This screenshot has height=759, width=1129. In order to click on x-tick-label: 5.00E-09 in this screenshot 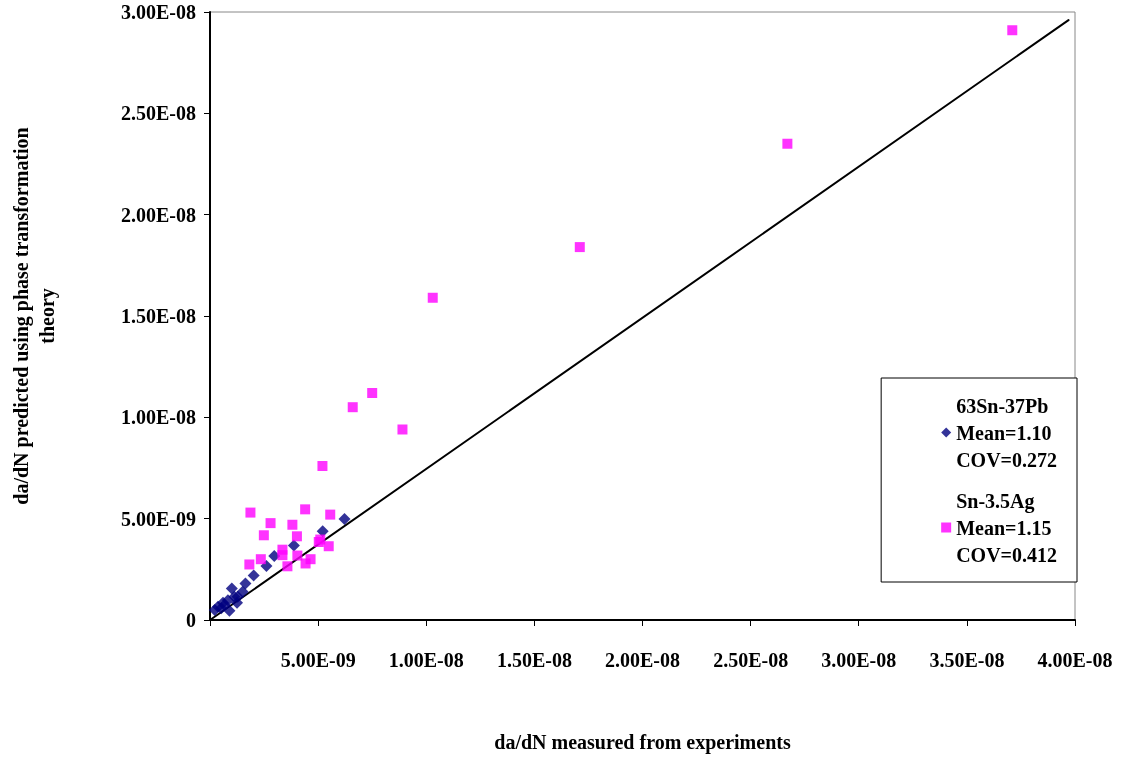, I will do `click(318, 660)`.